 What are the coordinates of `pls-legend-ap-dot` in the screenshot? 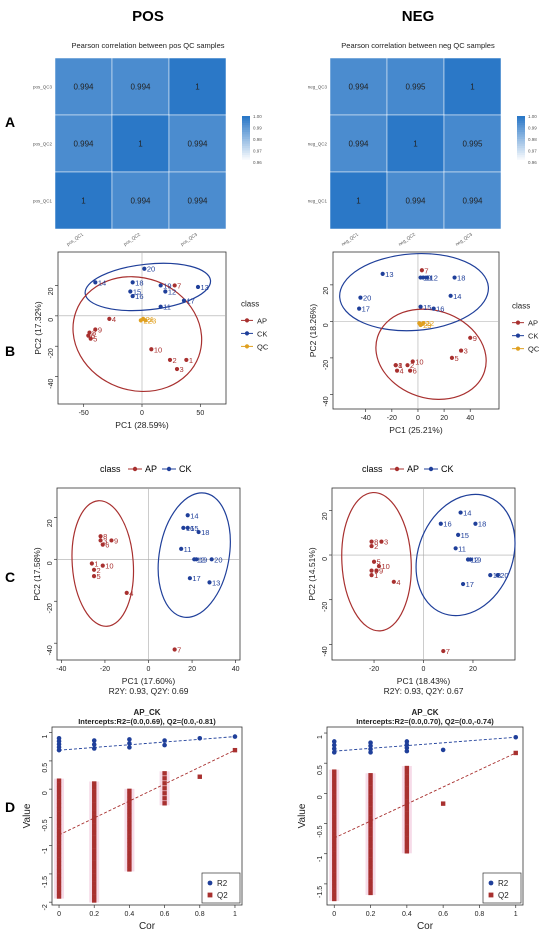 It's located at (135, 469).